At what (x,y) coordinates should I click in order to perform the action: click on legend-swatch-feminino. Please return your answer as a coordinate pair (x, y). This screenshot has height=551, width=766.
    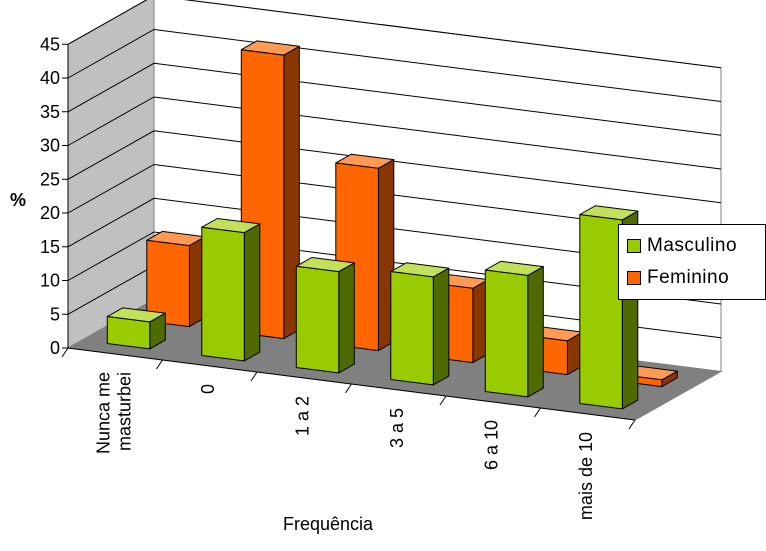
    Looking at the image, I should click on (634, 278).